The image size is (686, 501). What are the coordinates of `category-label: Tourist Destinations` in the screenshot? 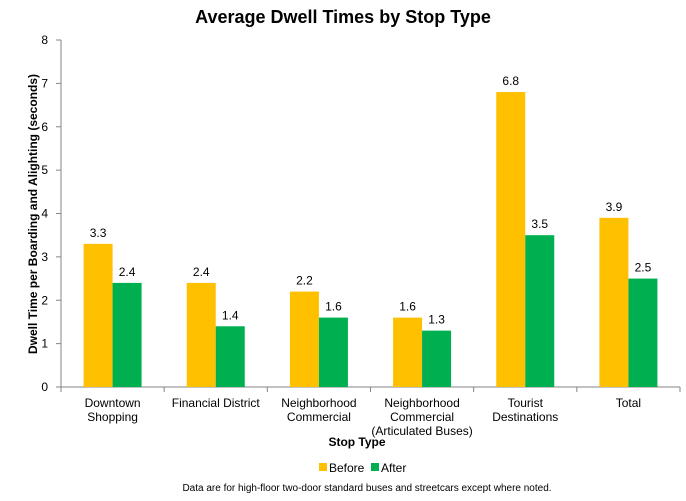 It's located at (525, 410).